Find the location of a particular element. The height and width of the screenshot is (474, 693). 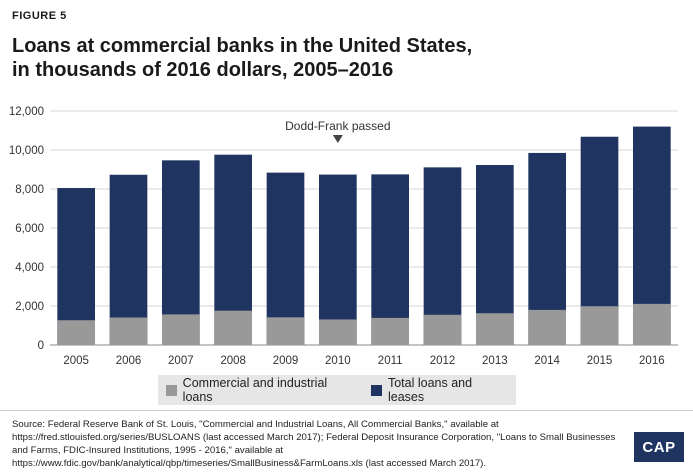

annotation: Dodd-Frank passed is located at coordinates (338, 131).